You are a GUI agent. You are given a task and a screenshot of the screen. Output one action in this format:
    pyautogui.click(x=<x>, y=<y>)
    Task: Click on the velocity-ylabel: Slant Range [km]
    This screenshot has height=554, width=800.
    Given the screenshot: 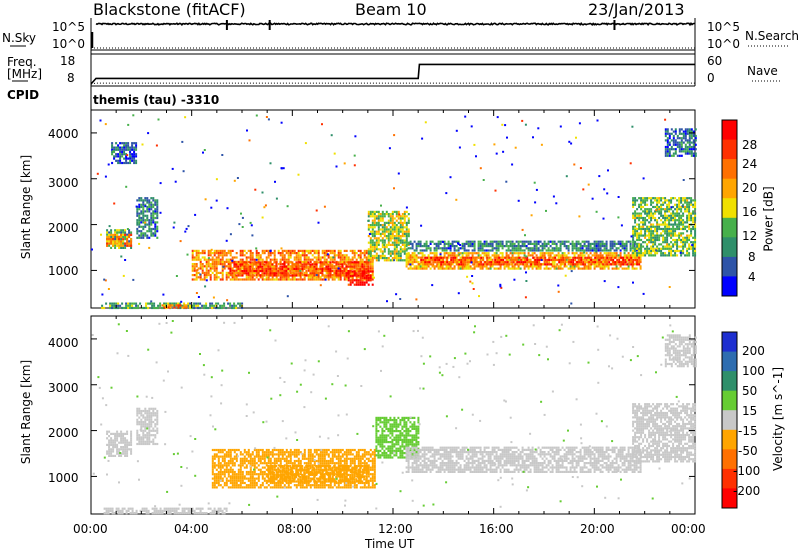 What is the action you would take?
    pyautogui.click(x=26, y=412)
    